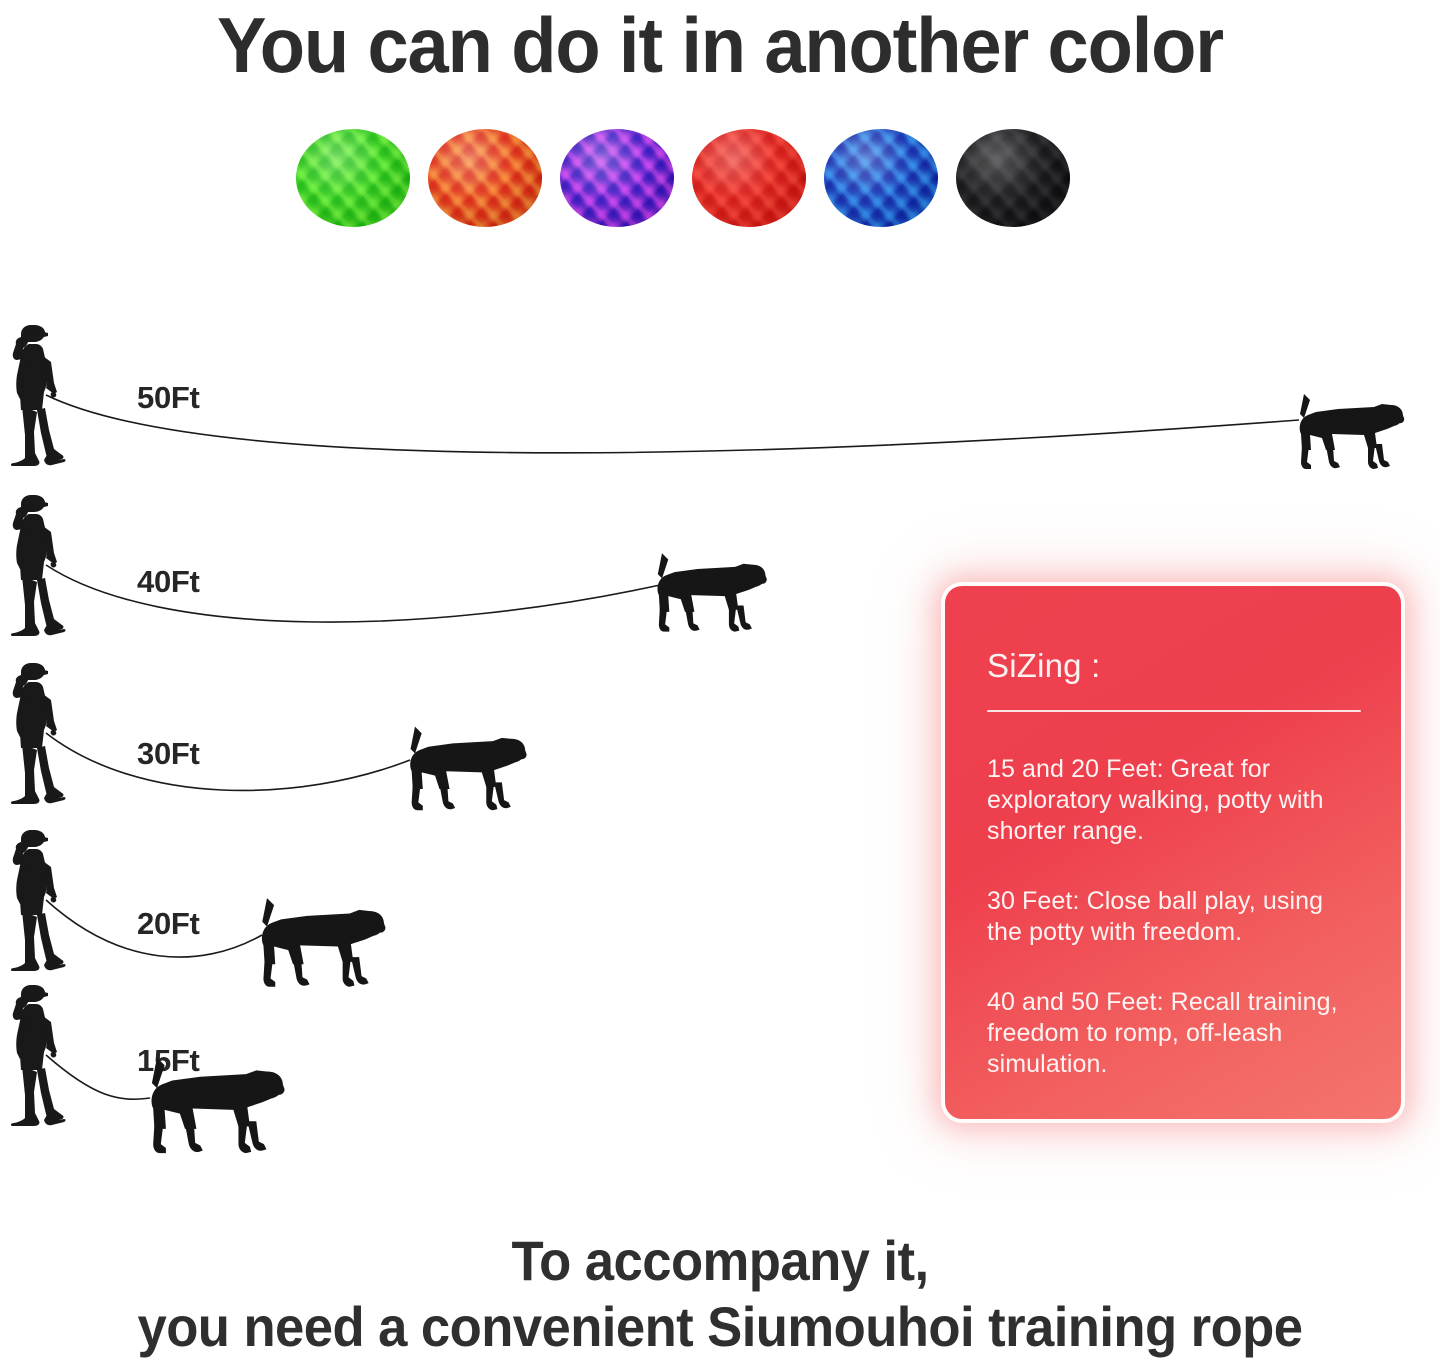  Describe the element at coordinates (720, 915) in the screenshot. I see `length-row-20ft: 20Ft` at that location.